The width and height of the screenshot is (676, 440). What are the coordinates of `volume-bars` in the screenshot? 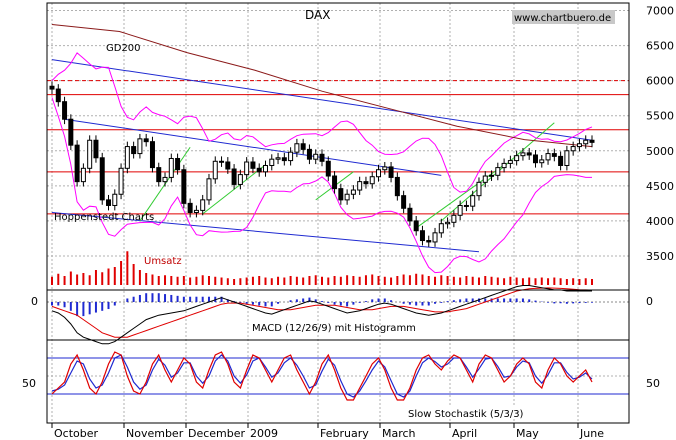 It's located at (322, 268).